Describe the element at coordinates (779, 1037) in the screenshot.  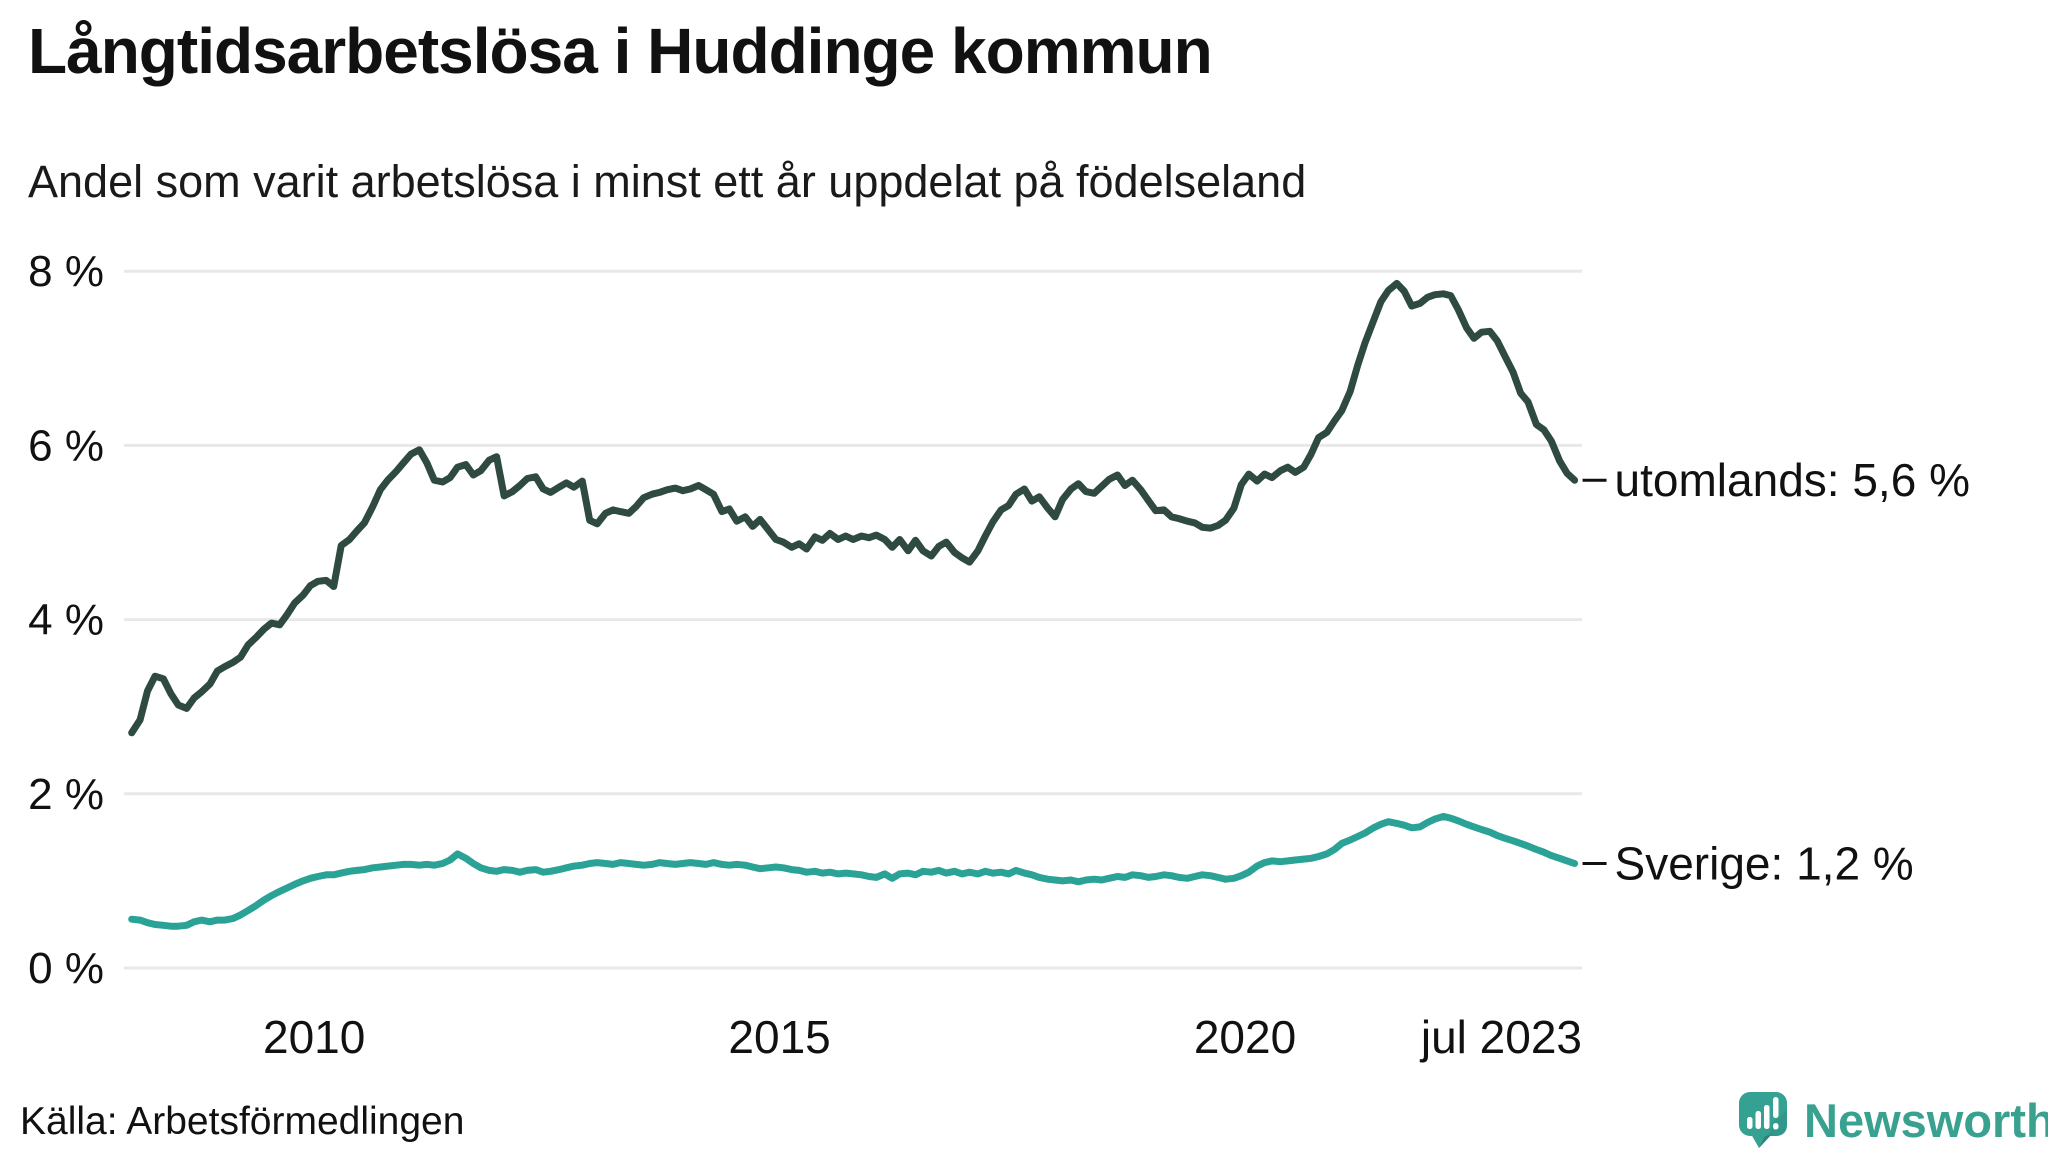
I see `x-tick-label: 2015` at that location.